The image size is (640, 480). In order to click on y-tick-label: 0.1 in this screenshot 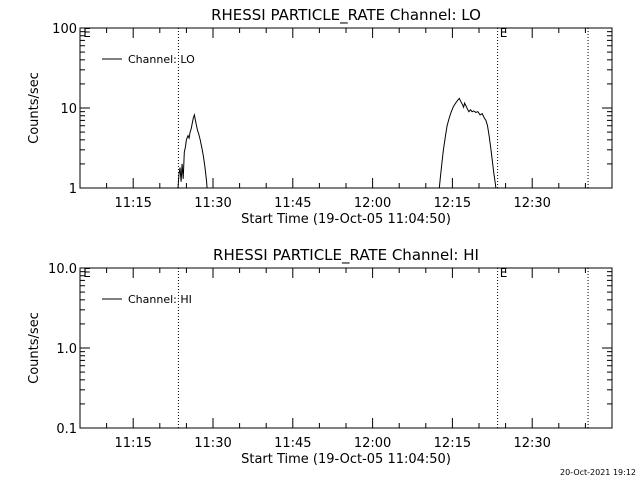, I will do `click(66, 429)`.